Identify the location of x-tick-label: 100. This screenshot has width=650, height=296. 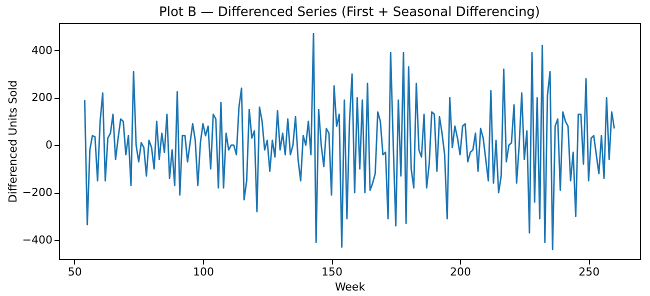
(203, 272).